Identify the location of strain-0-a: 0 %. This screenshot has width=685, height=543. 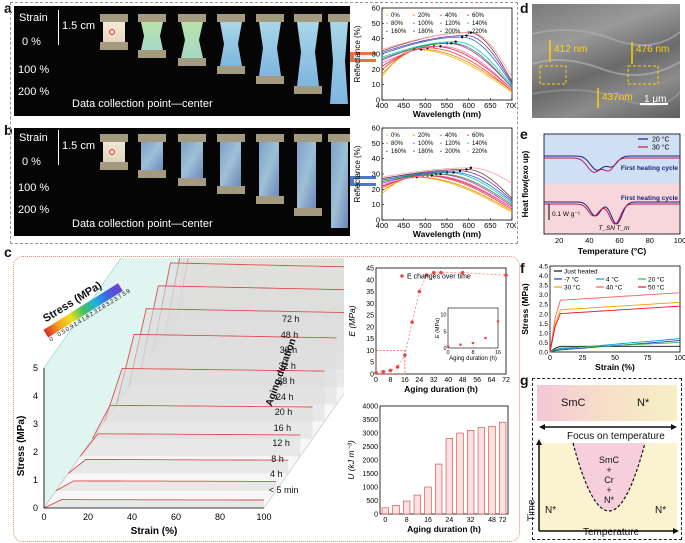
(31, 42).